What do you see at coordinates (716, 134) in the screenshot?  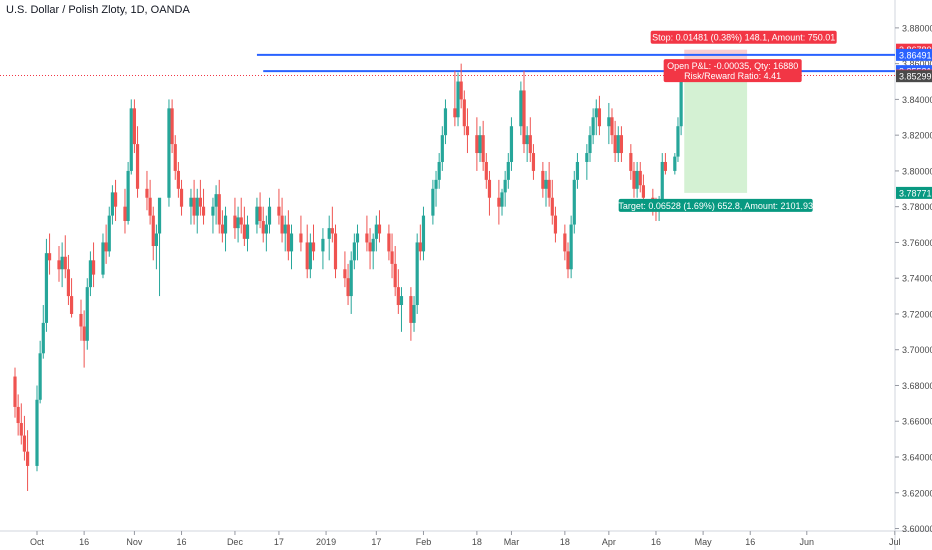 I see `take-profit-zone` at bounding box center [716, 134].